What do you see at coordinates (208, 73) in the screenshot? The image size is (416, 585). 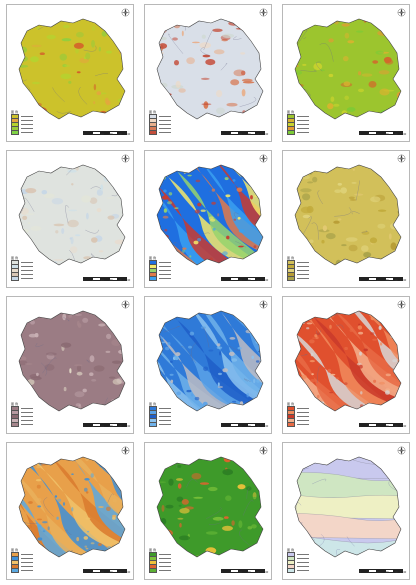 I see `map-panel-b: 图 例 0 5 10 20 30 40` at bounding box center [208, 73].